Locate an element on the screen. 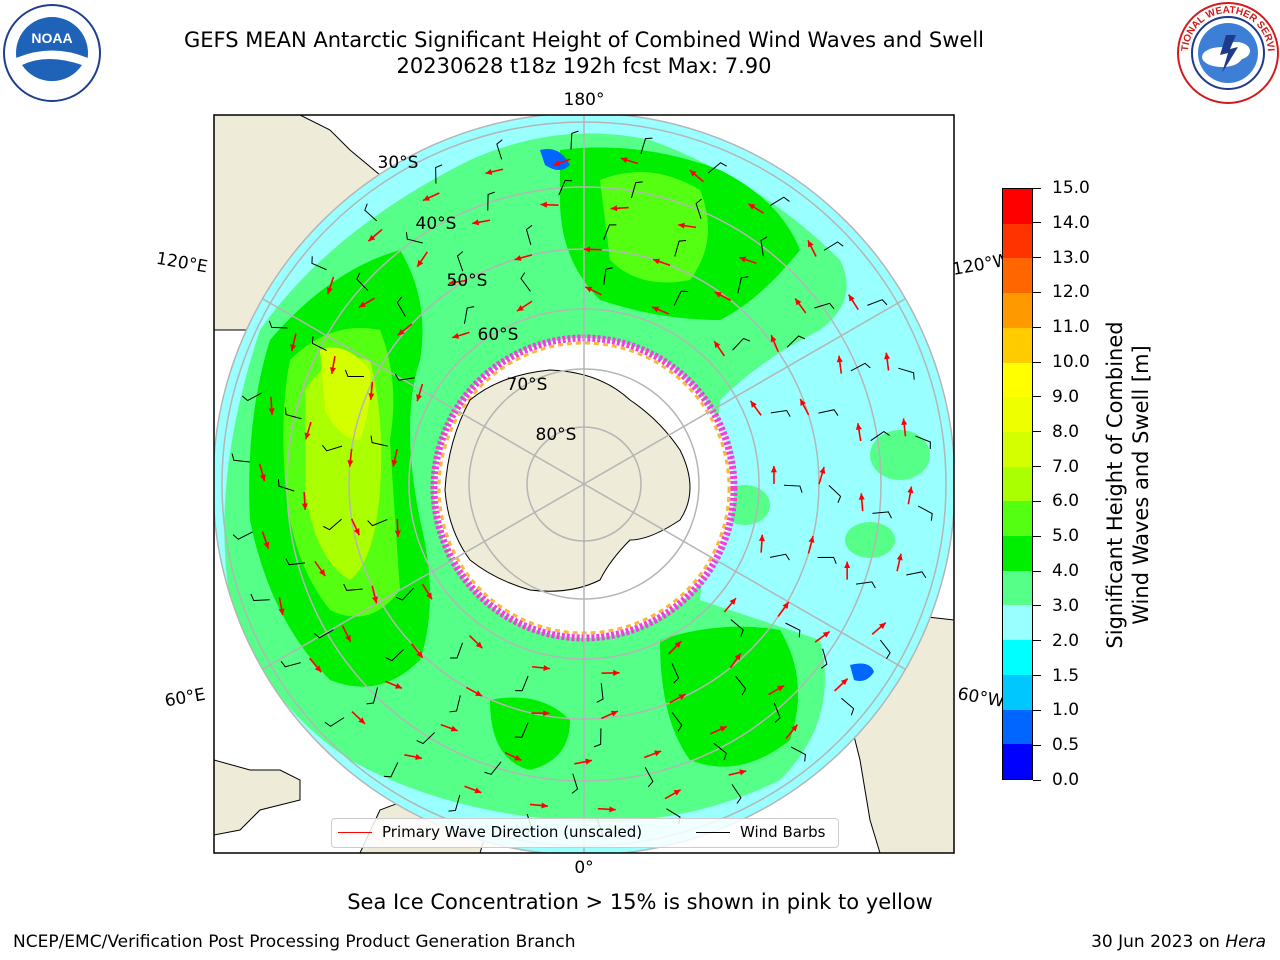 The height and width of the screenshot is (960, 1280). colorbar-title-line1: Significant Height of Combined is located at coordinates (1115, 485).